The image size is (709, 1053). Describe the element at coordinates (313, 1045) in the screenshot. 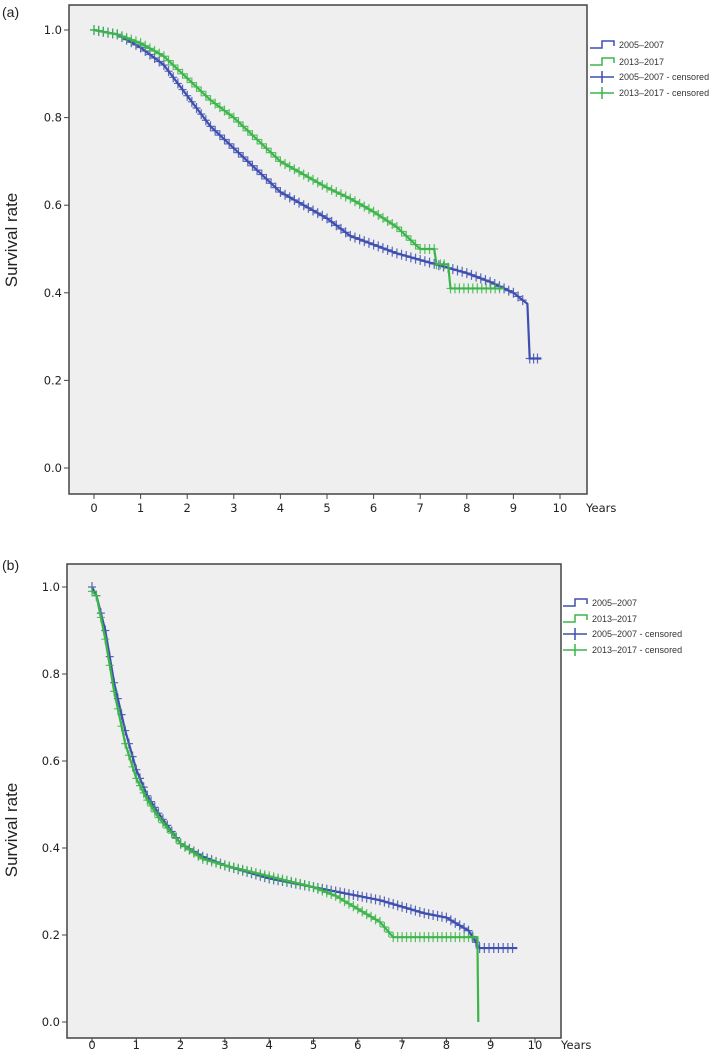

I see `x-tick-label: 5` at that location.